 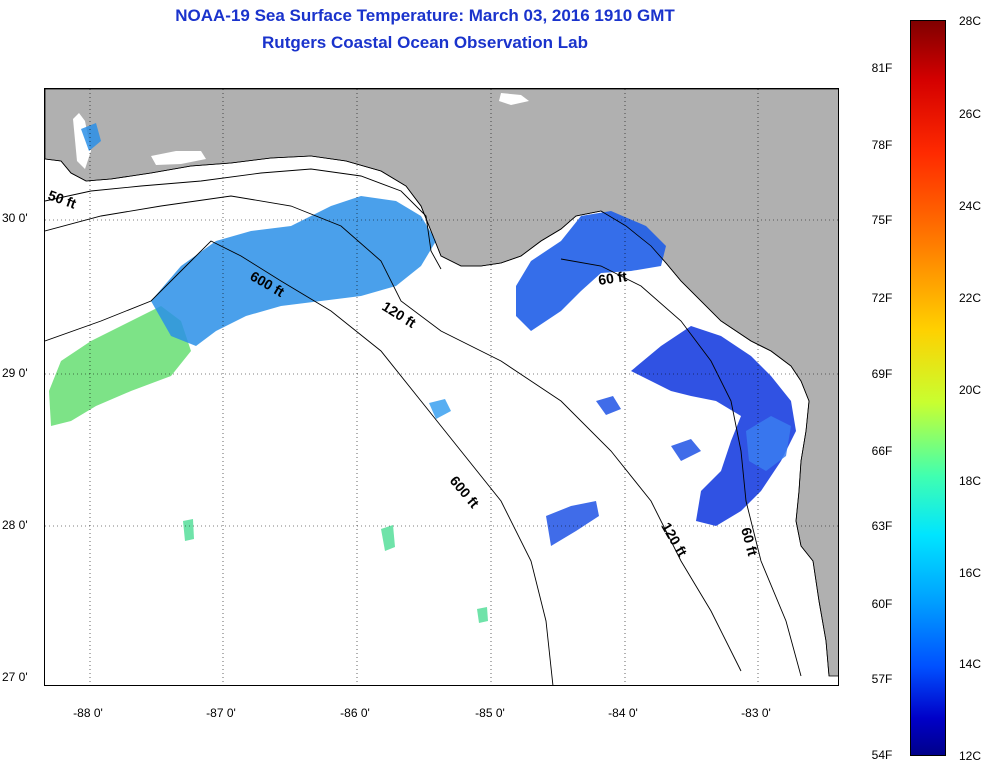 I want to click on contour-label-60ft-2: 60 ft, so click(x=749, y=542).